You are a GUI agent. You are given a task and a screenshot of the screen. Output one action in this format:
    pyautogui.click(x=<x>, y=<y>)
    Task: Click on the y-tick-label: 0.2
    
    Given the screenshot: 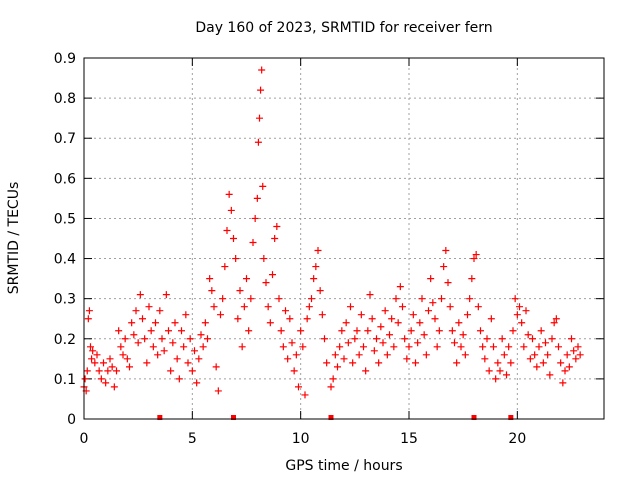 What is the action you would take?
    pyautogui.click(x=65, y=340)
    